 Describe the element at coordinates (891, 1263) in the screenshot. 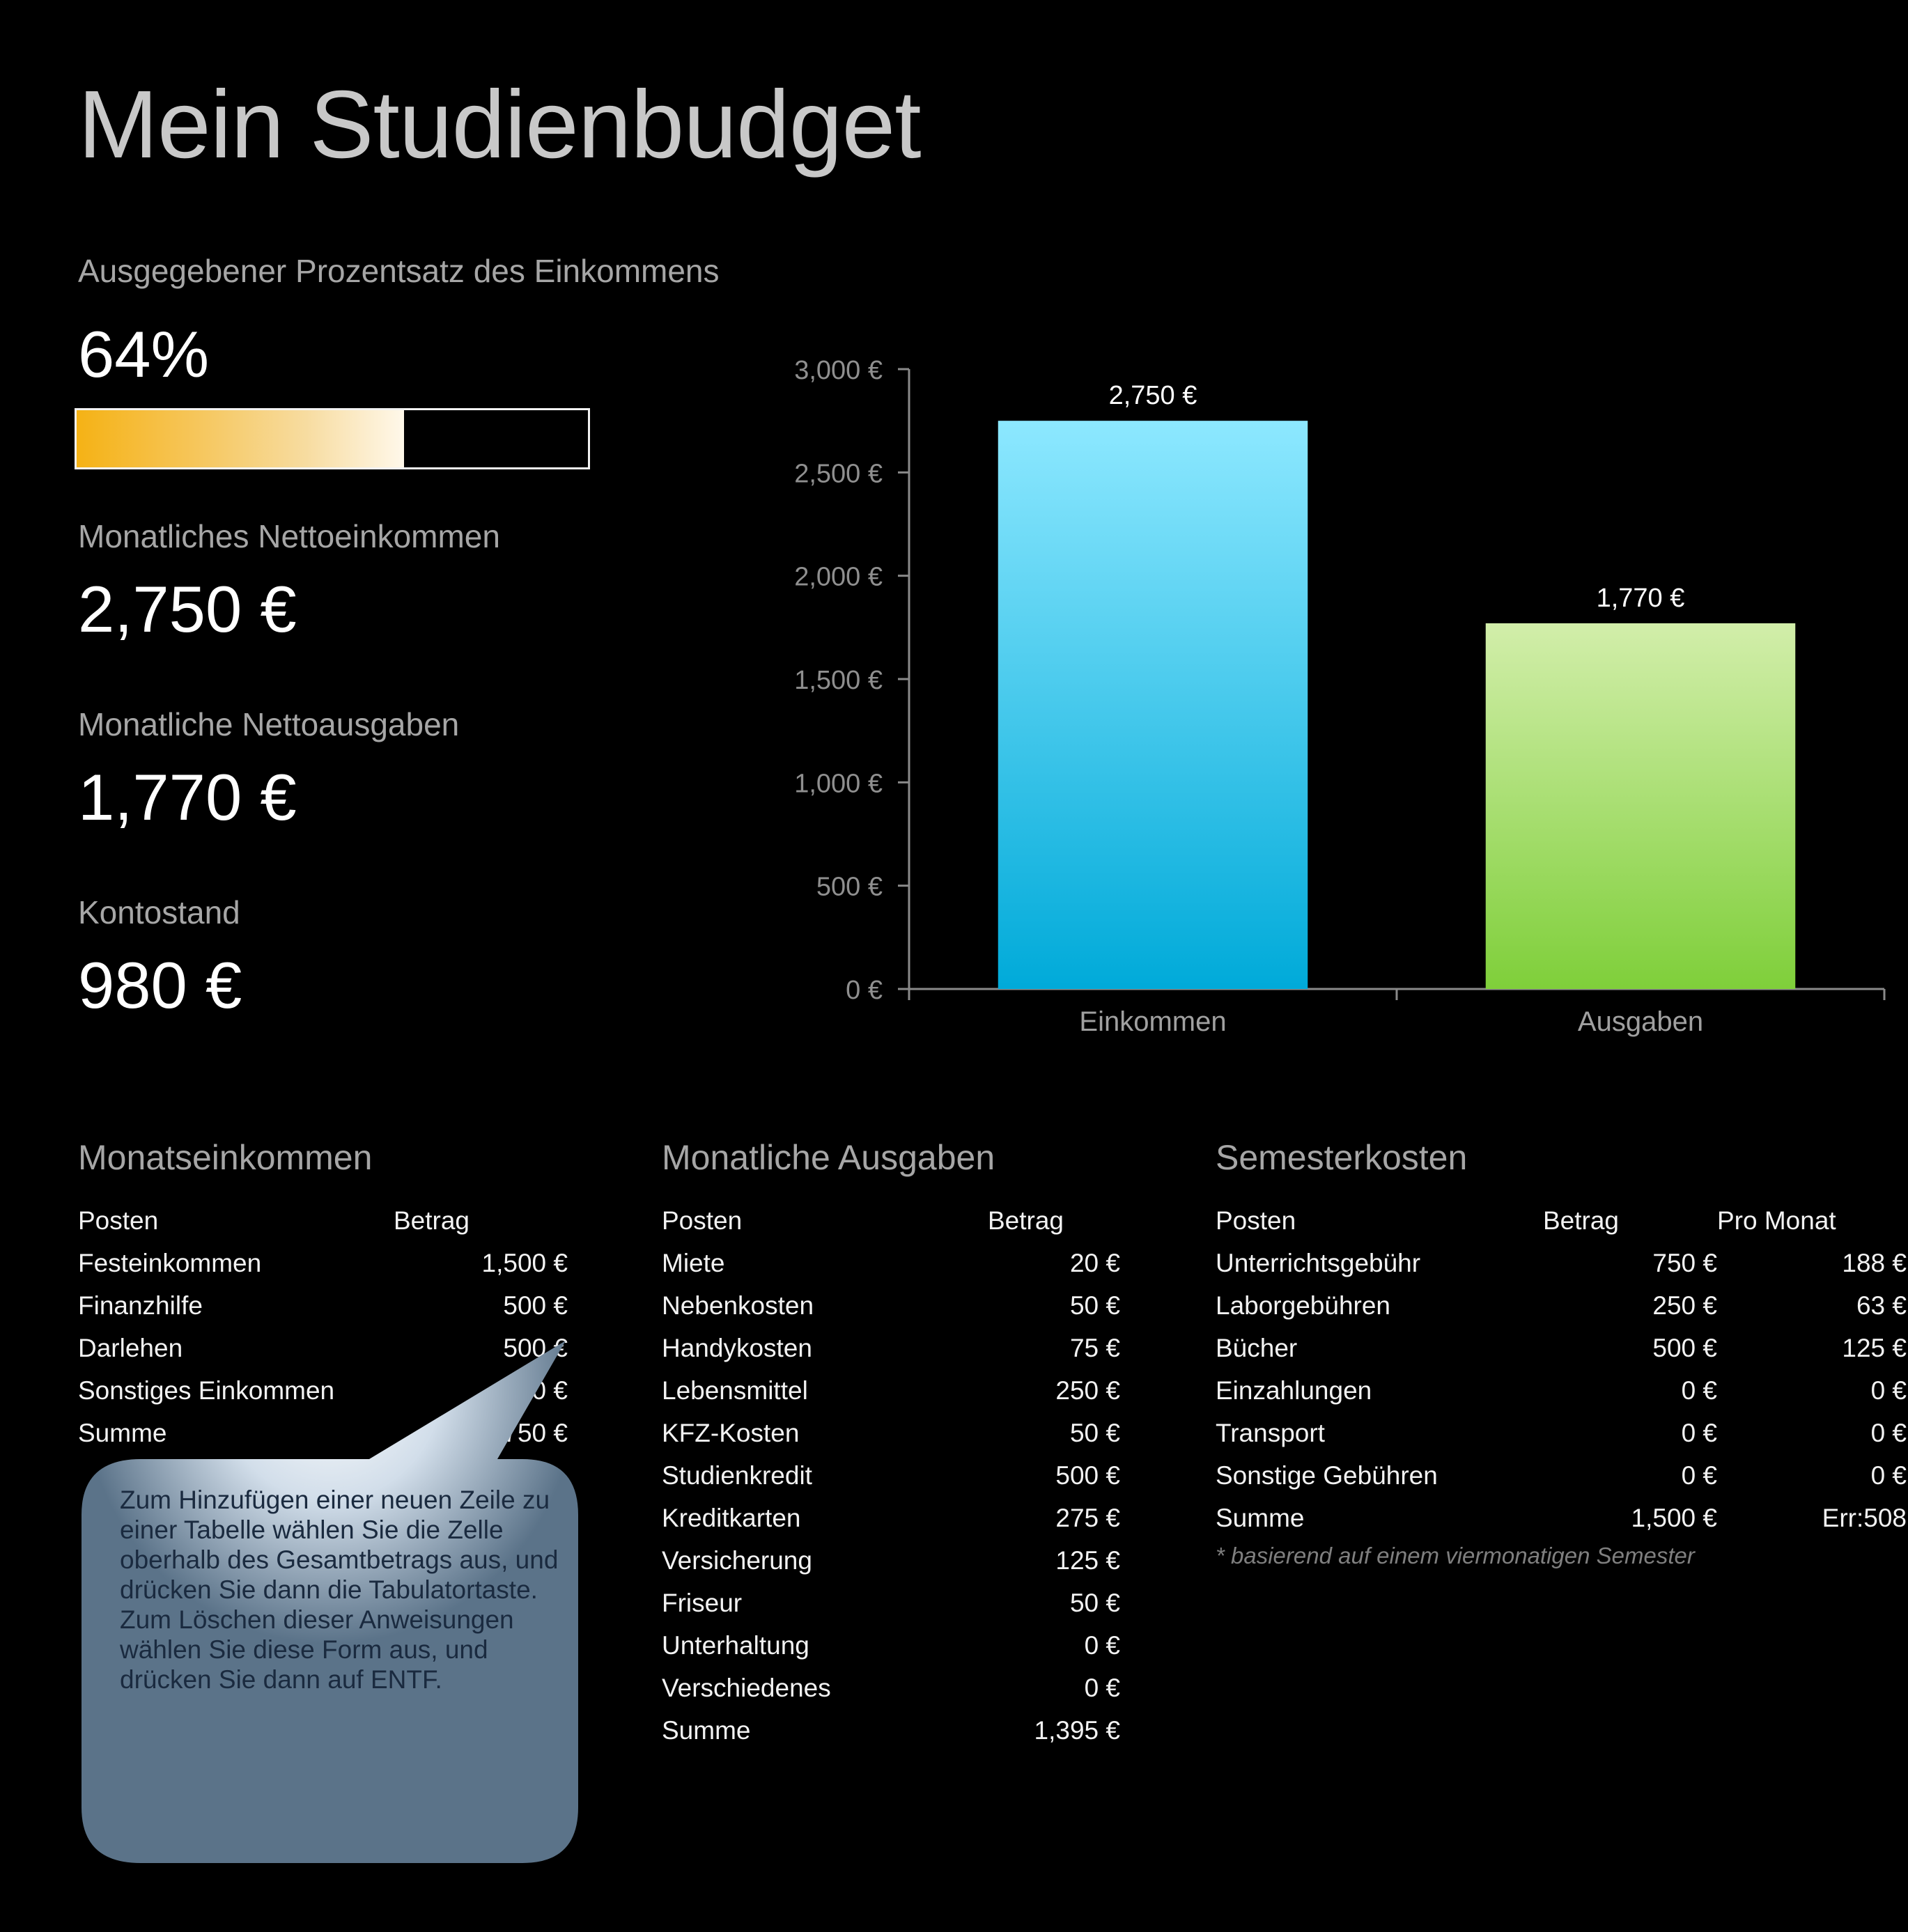

I see `table-row: Miete 20 €` at that location.